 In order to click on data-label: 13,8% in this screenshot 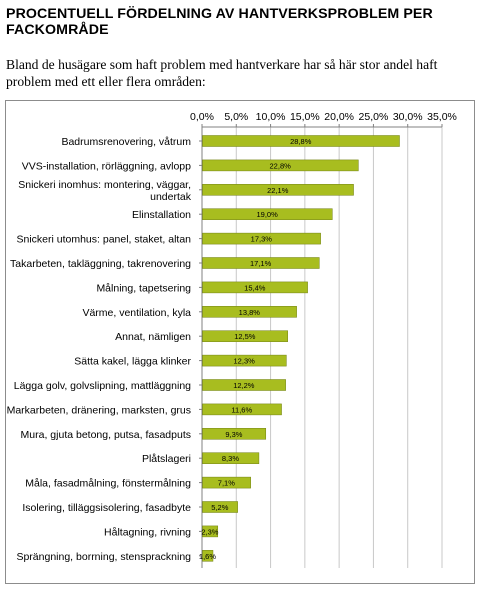, I will do `click(250, 312)`.